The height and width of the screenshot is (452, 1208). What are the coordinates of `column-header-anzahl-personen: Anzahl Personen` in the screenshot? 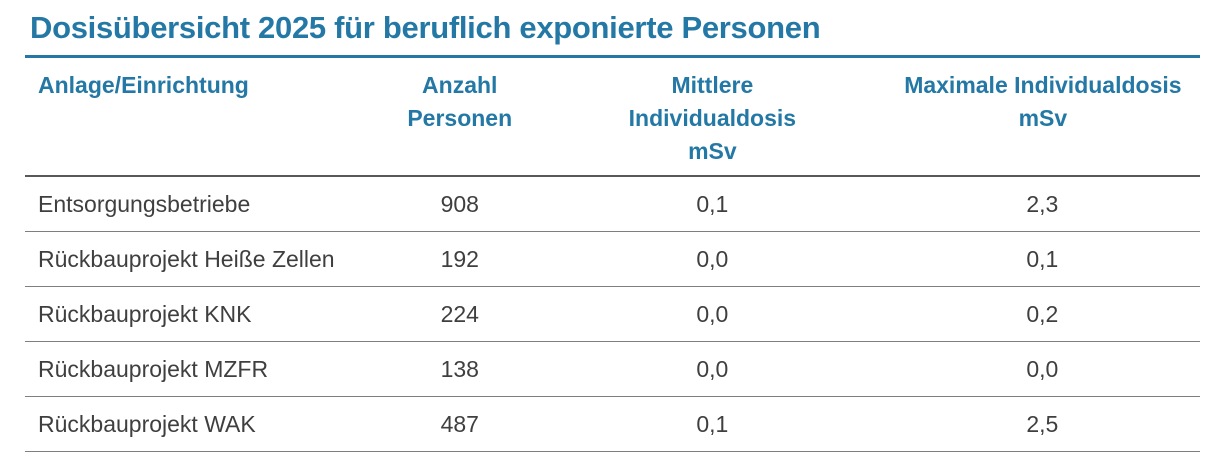 It's located at (459, 117).